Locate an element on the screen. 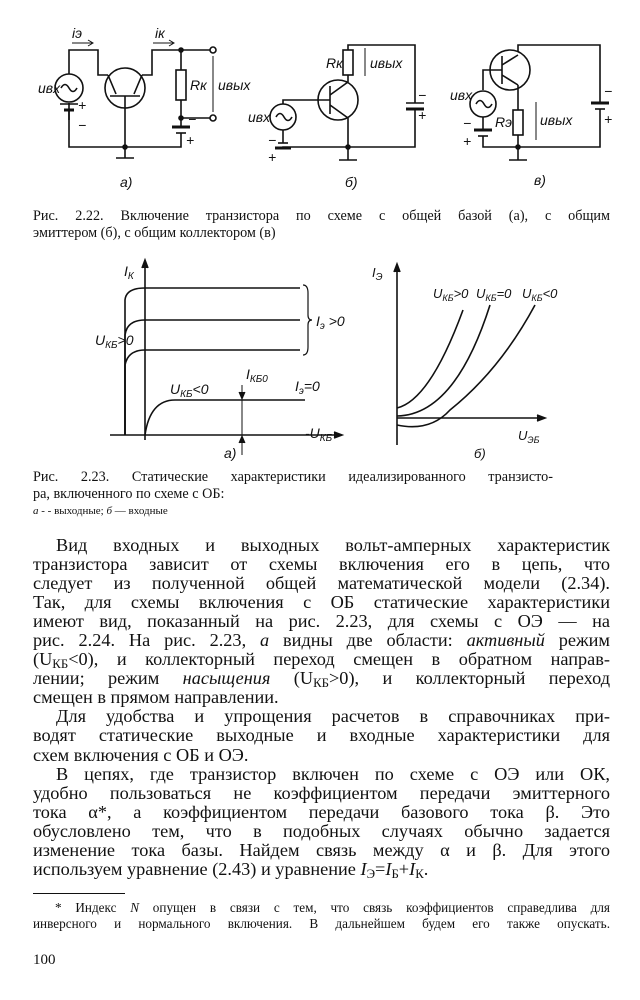  x-axis-label: UЭБ is located at coordinates (529, 436).